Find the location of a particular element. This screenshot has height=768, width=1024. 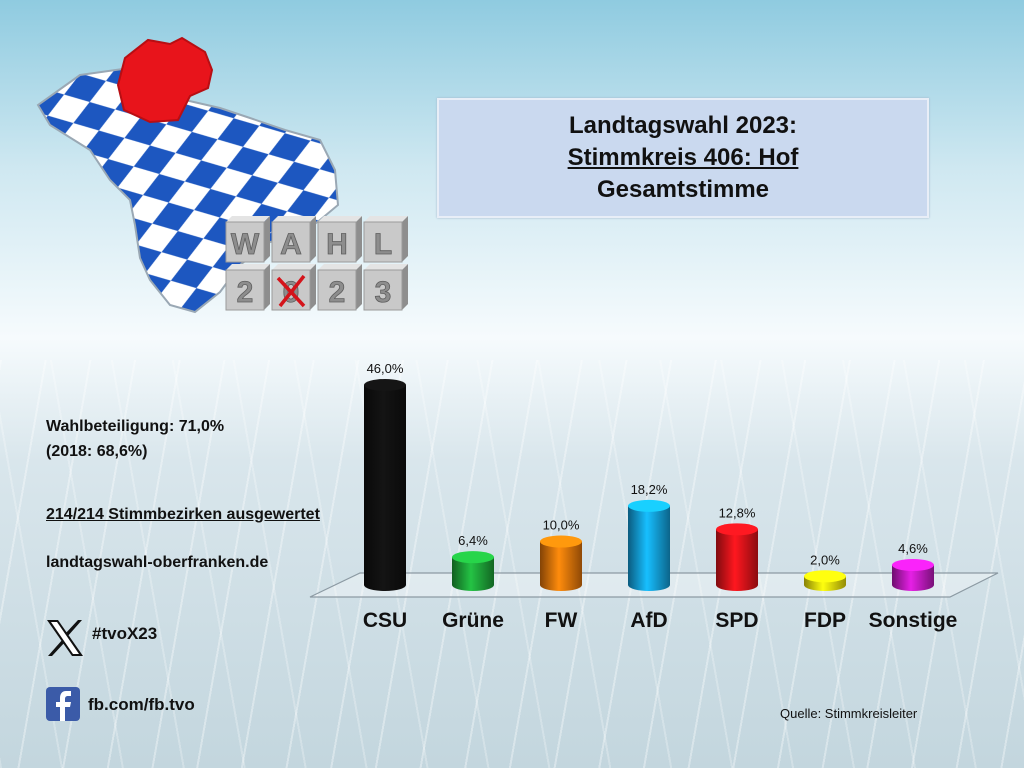

x-logo-icon is located at coordinates (65, 638).